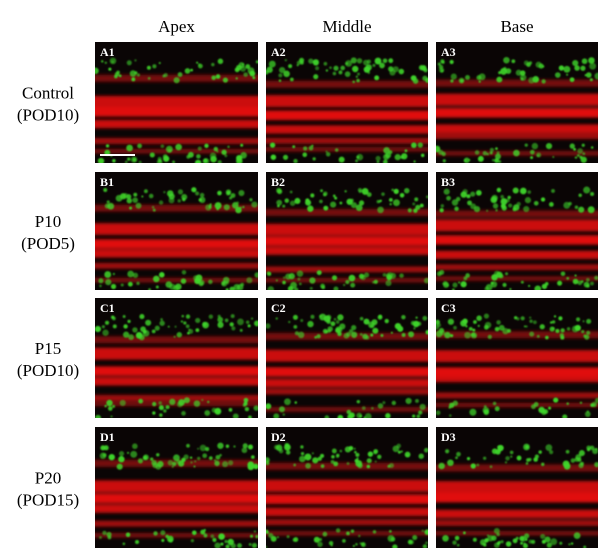 This screenshot has height=552, width=616. What do you see at coordinates (48, 93) in the screenshot?
I see `row-label: Control` at bounding box center [48, 93].